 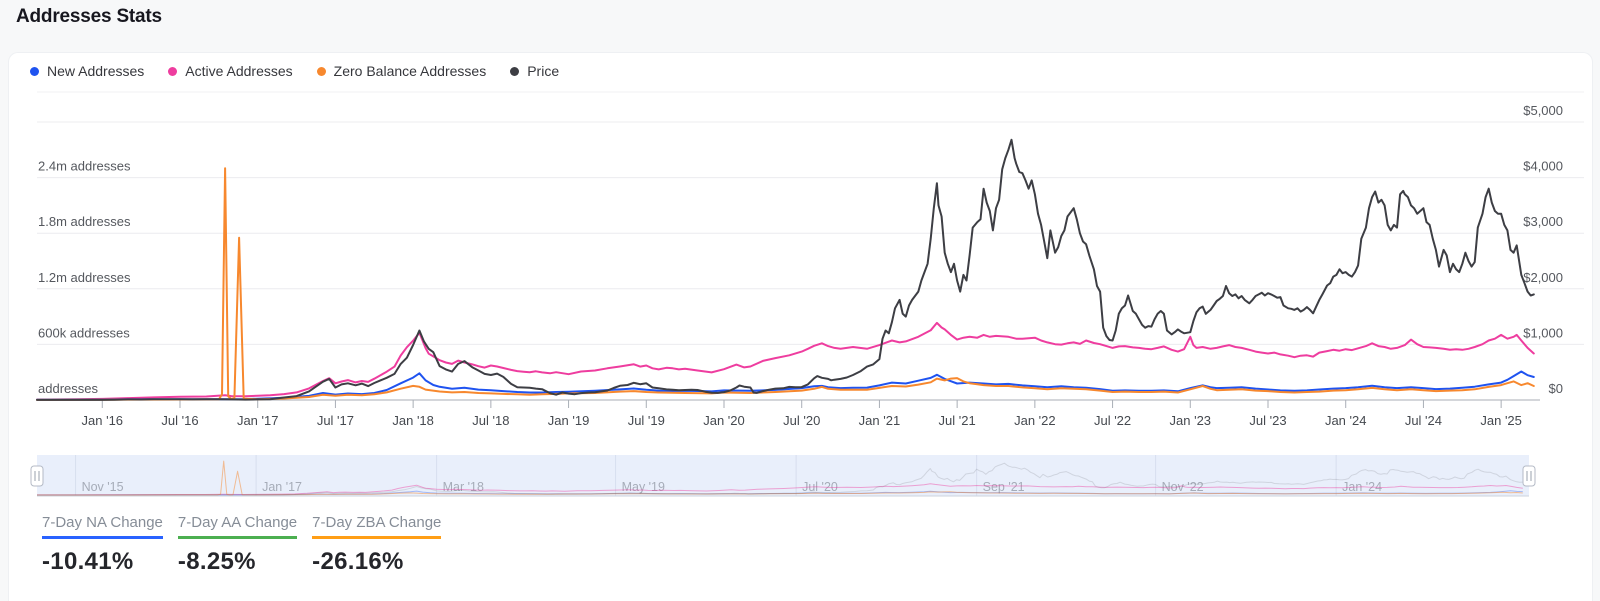 What do you see at coordinates (377, 526) in the screenshot?
I see `stat-label: 7-Day ZBA Change` at bounding box center [377, 526].